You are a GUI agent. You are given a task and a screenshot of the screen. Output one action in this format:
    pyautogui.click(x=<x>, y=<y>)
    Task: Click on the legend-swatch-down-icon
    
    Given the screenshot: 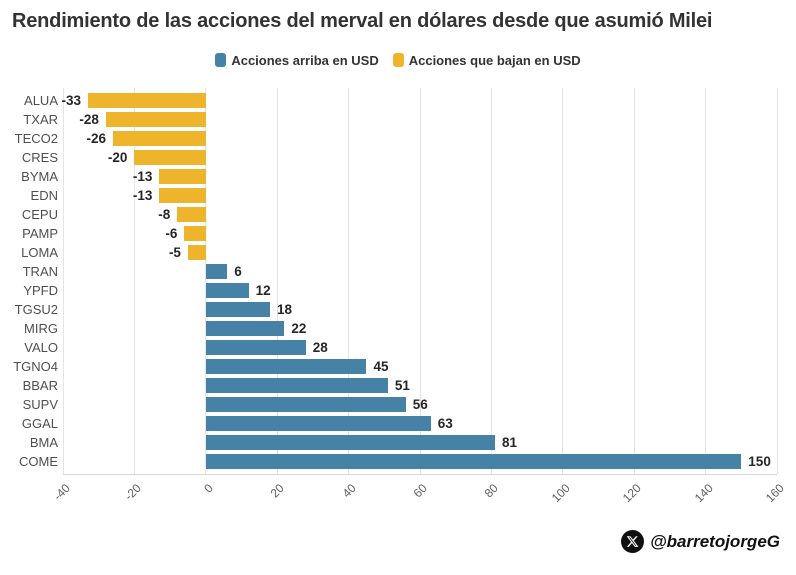 What is the action you would take?
    pyautogui.click(x=398, y=60)
    